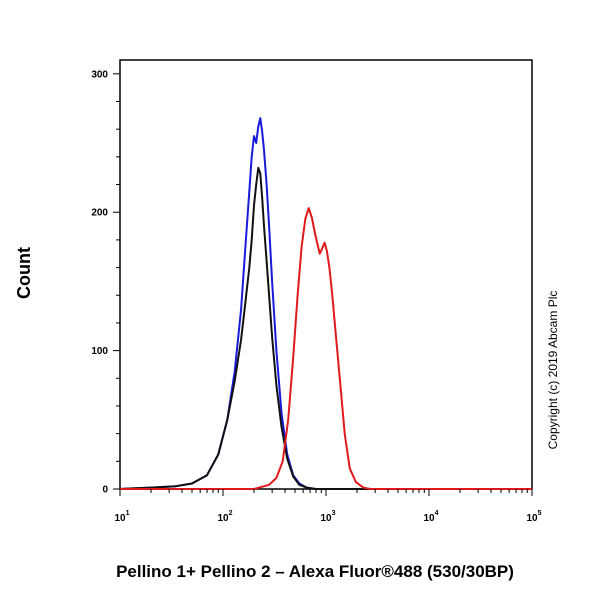  What do you see at coordinates (553, 370) in the screenshot?
I see `copyright-annotation: Copyright (c) 2019 Abcam Plc` at bounding box center [553, 370].